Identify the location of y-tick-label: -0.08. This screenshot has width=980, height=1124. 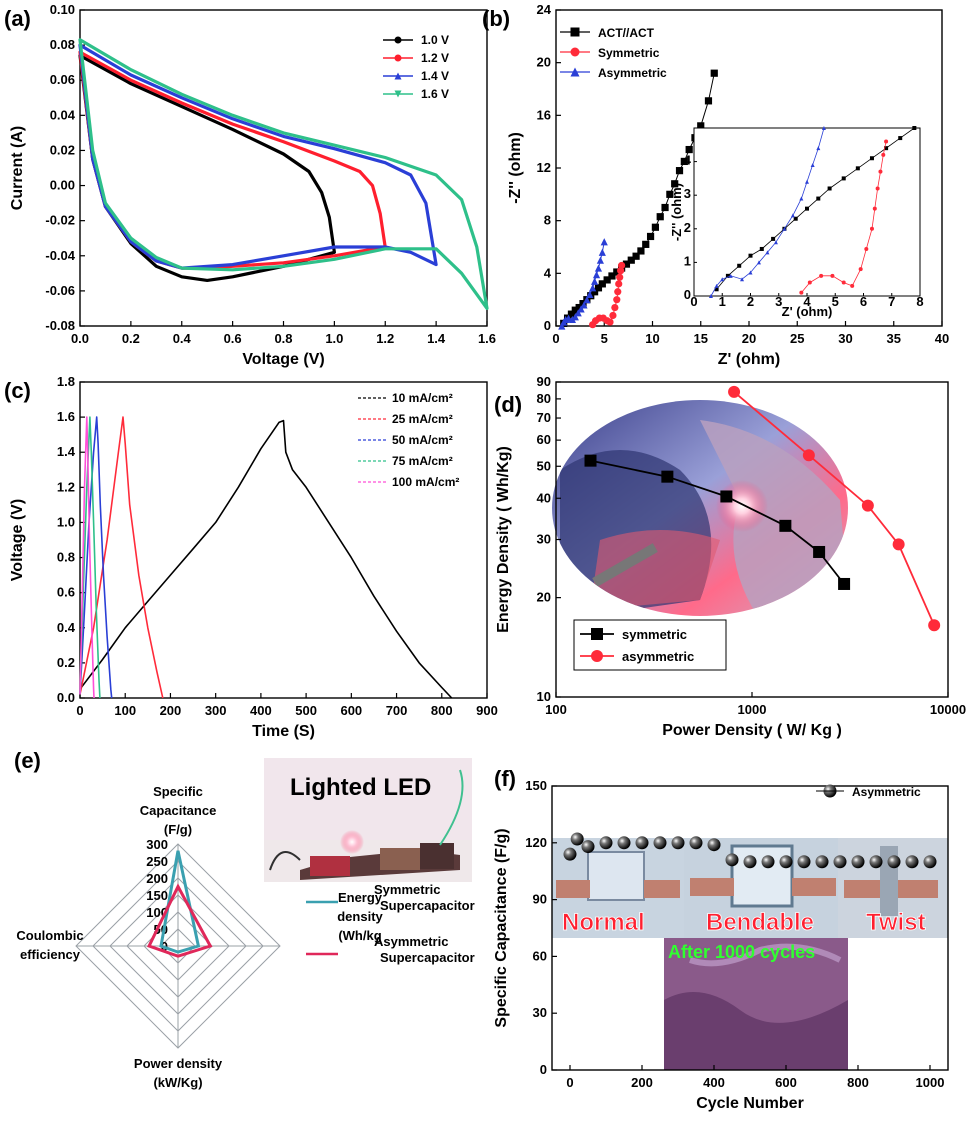
(60, 325).